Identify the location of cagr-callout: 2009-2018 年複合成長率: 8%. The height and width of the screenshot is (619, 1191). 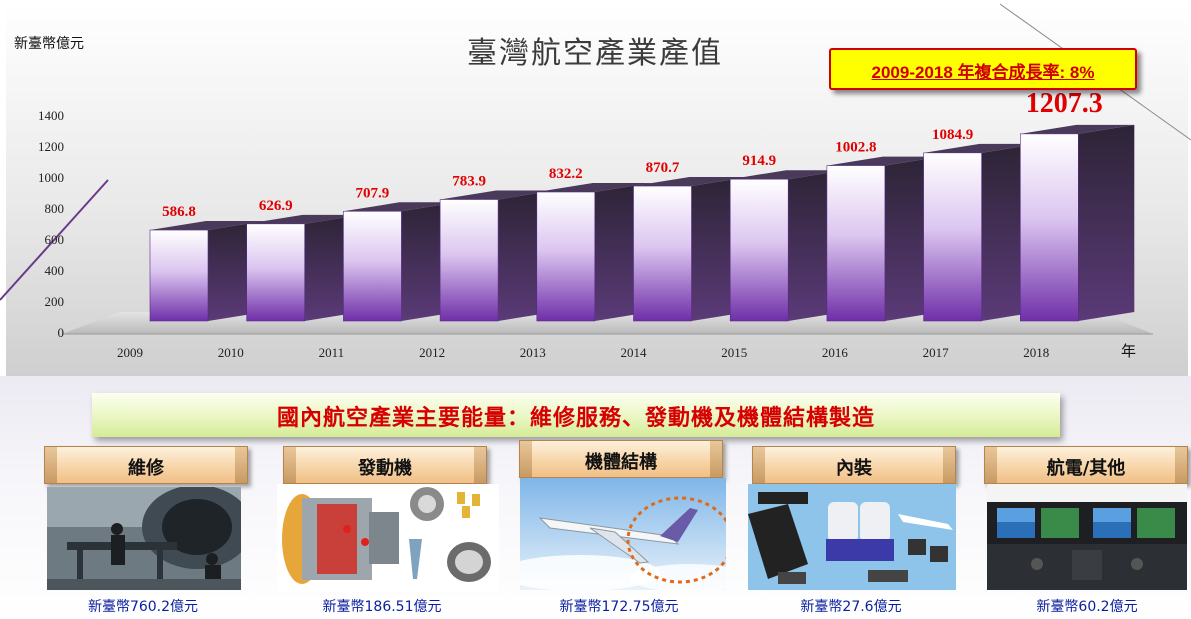
(983, 69).